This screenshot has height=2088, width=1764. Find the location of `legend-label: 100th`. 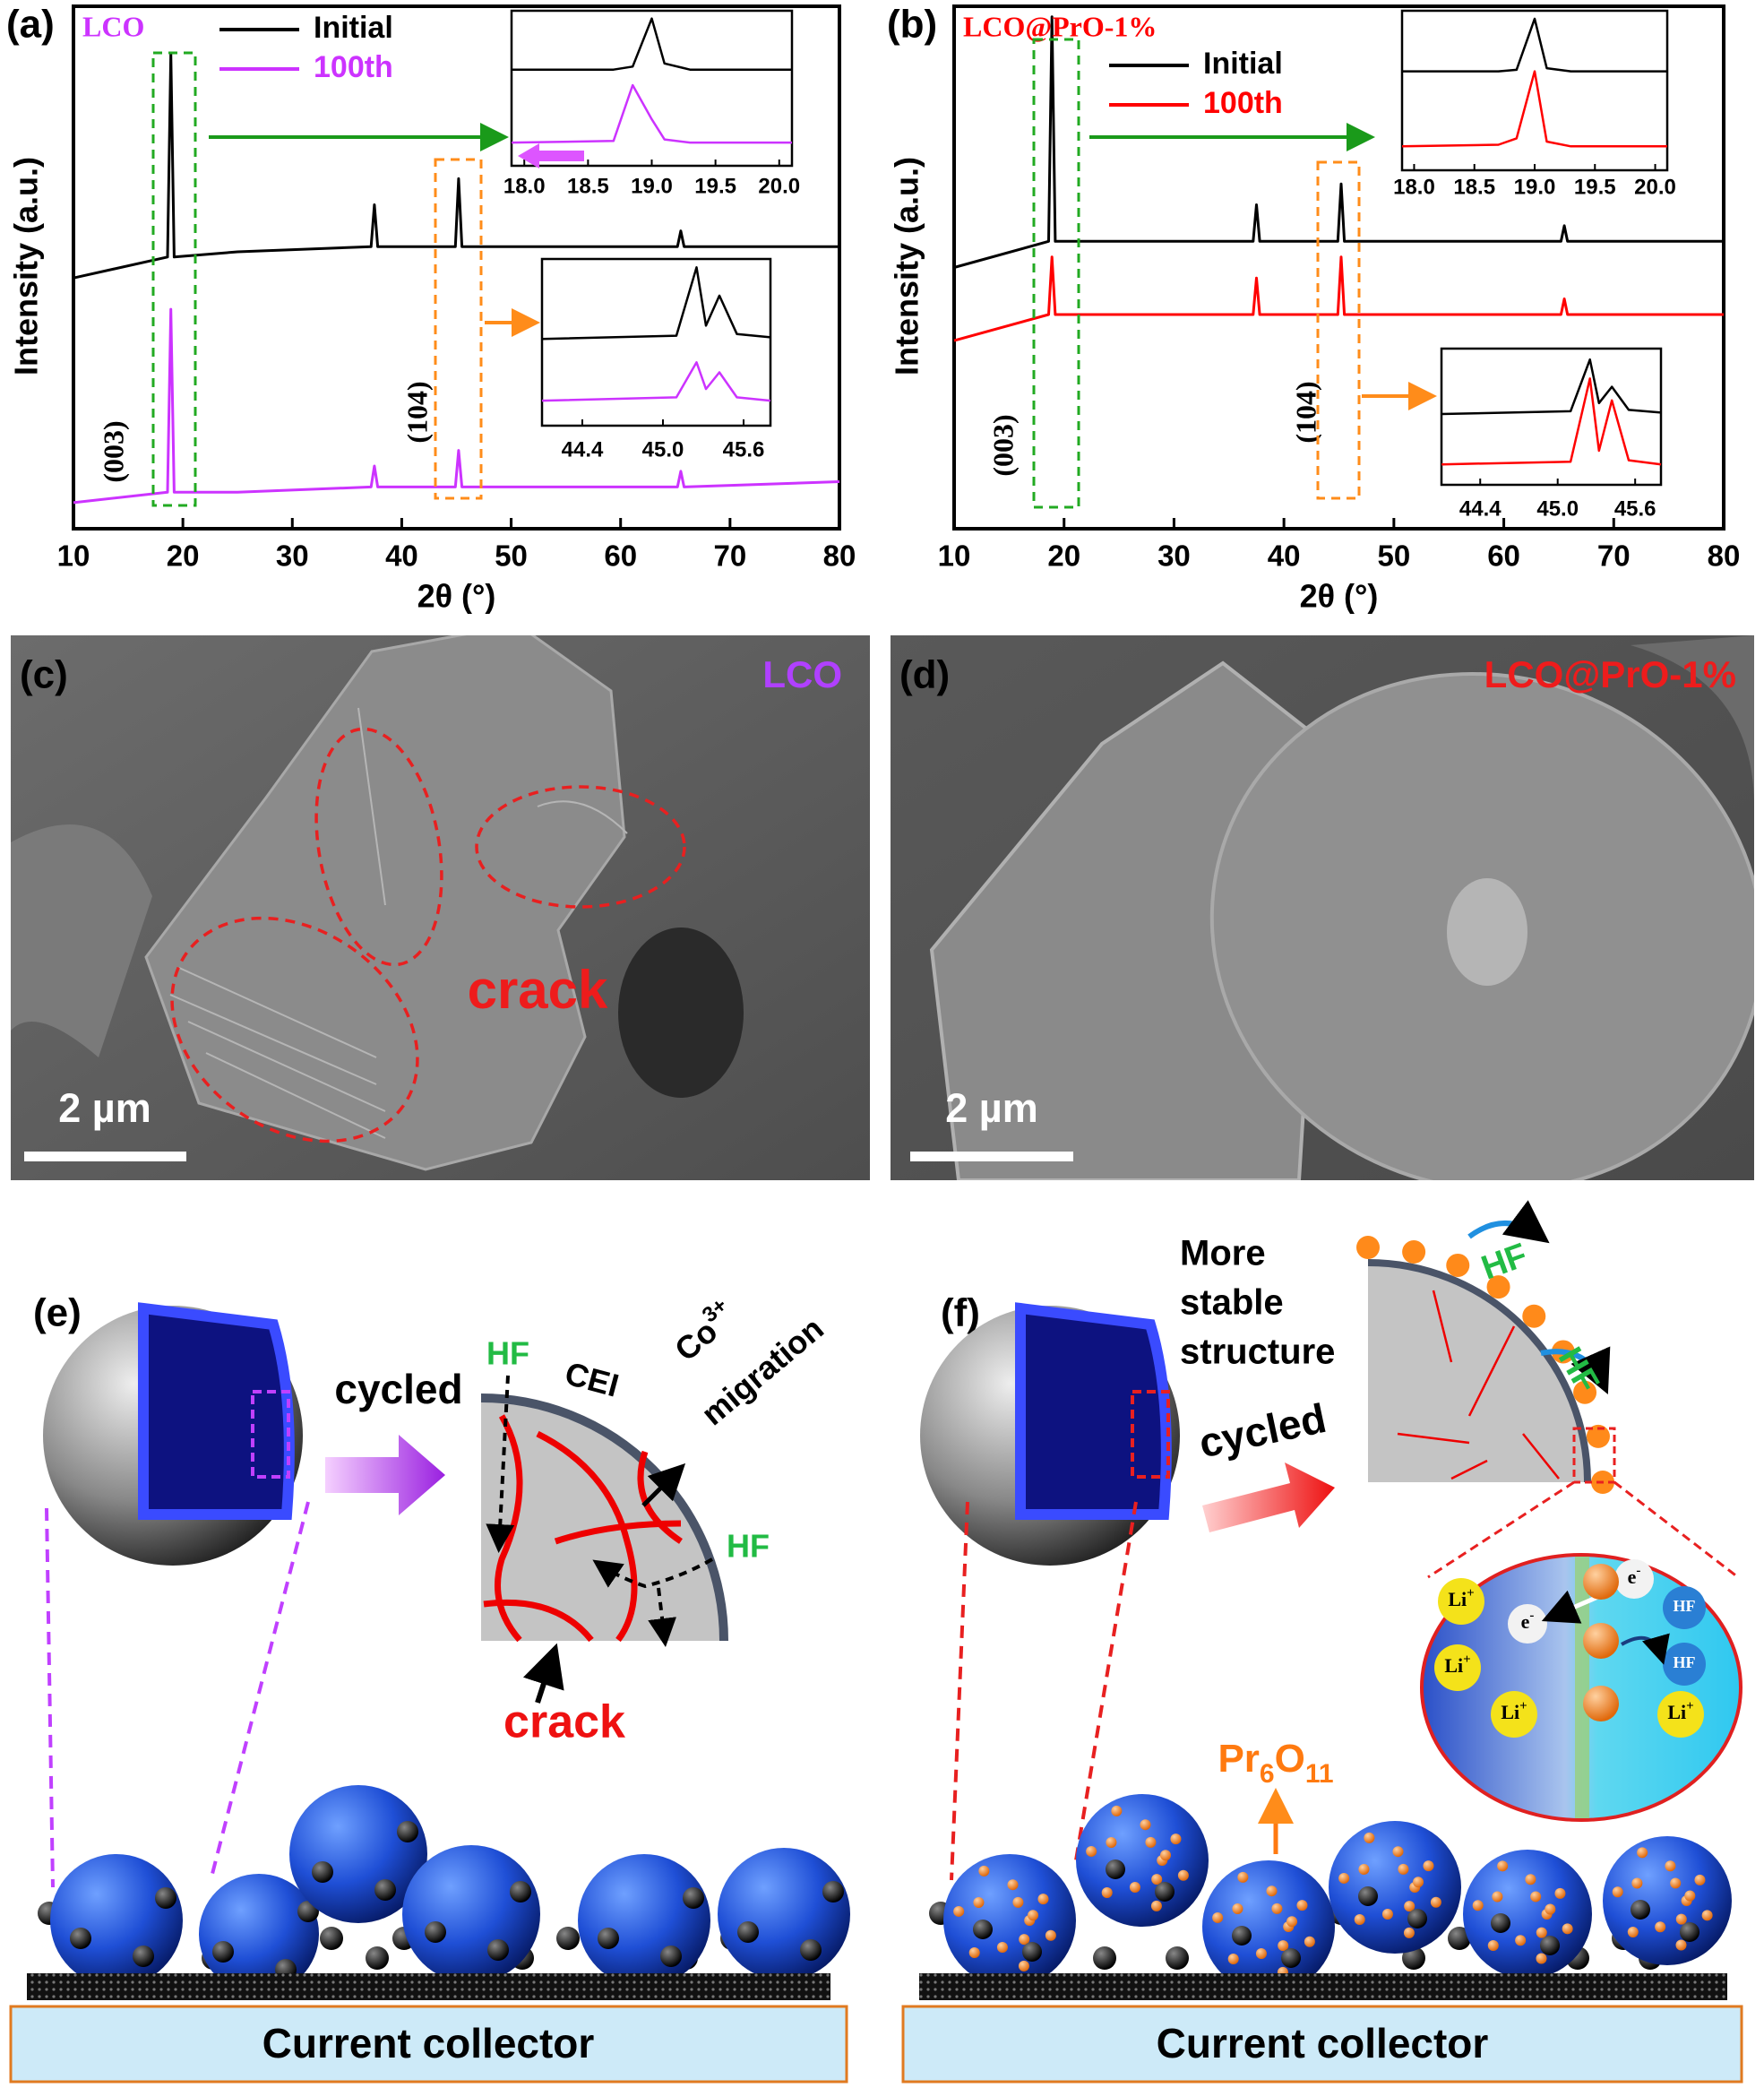

legend-label: 100th is located at coordinates (1243, 103).